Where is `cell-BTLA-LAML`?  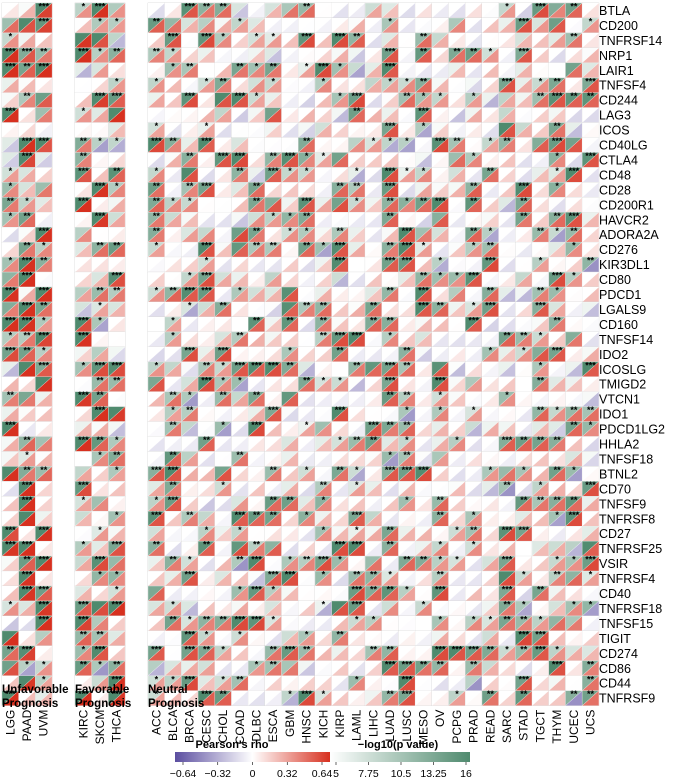 cell-BTLA-LAML is located at coordinates (357, 10).